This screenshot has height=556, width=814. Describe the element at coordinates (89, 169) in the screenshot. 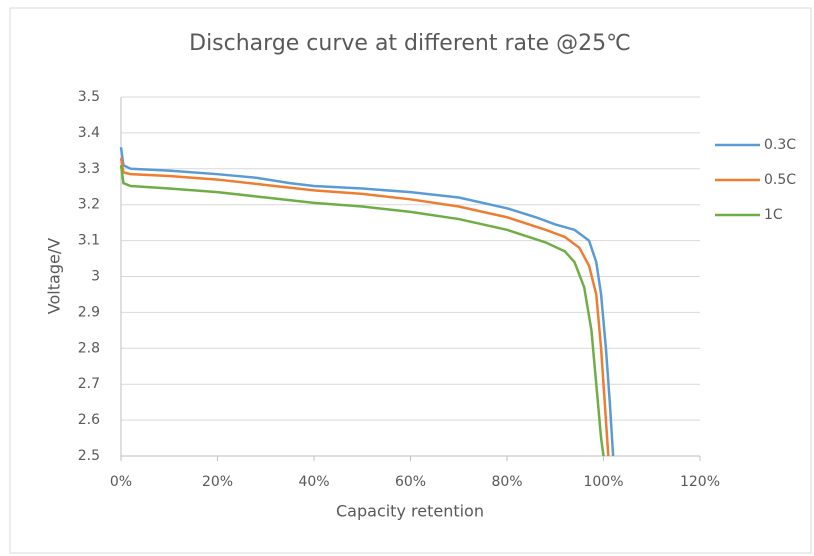

I see `y-tick-label: 3.3` at that location.